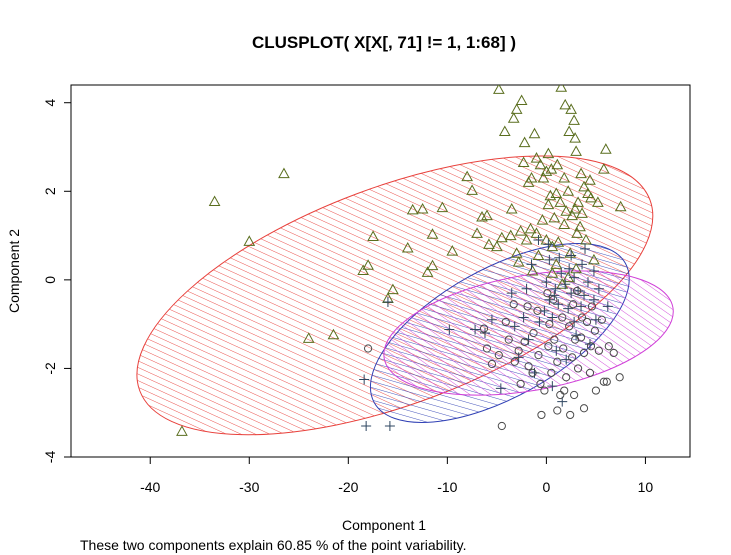 Image resolution: width=731 pixels, height=555 pixels. I want to click on y-tick-label: -2, so click(50, 368).